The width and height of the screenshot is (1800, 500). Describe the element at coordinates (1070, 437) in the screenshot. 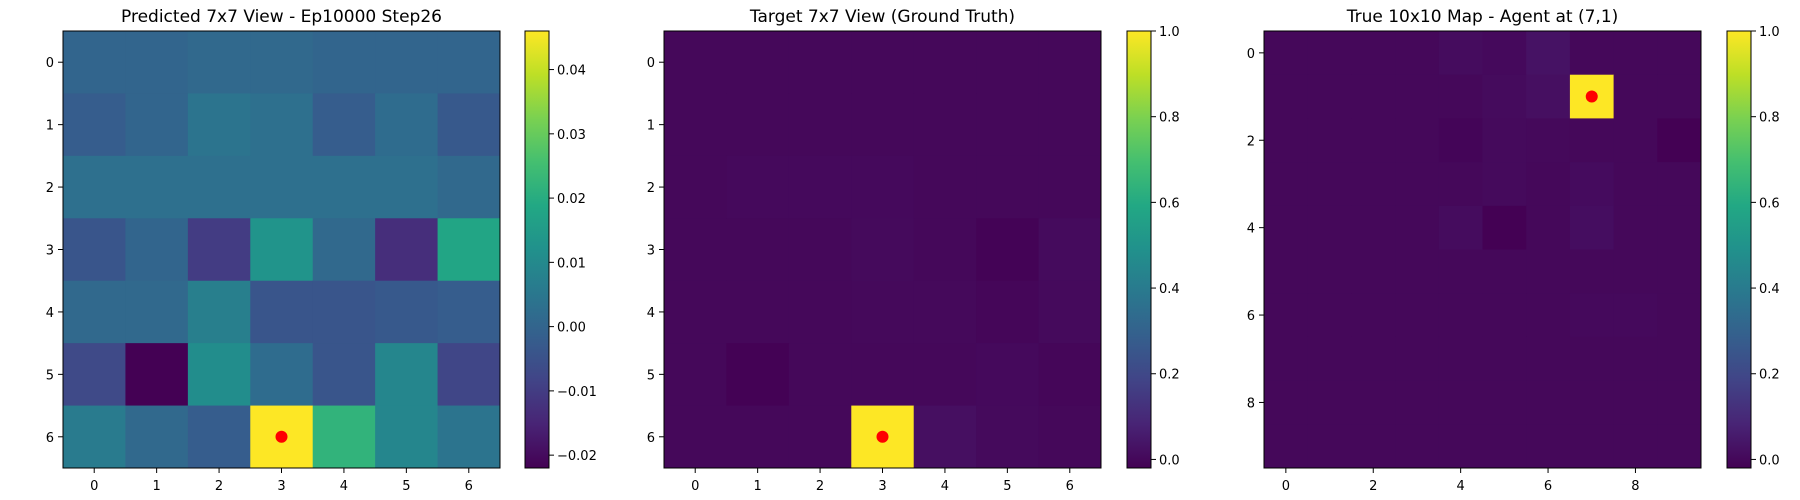

I see `heatmap-cell-r6-c6` at that location.